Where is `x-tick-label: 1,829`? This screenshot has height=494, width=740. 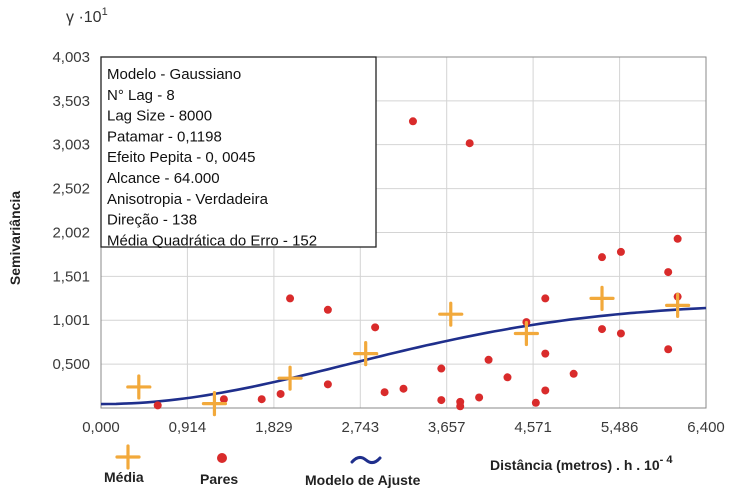
x-tick-label: 1,829 is located at coordinates (274, 427).